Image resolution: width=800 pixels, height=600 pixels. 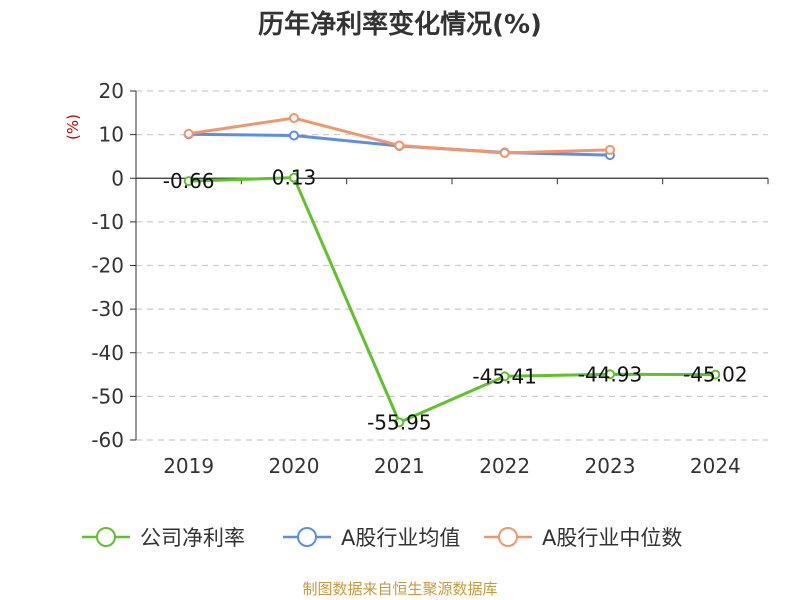 What do you see at coordinates (610, 466) in the screenshot?
I see `x-tick-label: 2023` at bounding box center [610, 466].